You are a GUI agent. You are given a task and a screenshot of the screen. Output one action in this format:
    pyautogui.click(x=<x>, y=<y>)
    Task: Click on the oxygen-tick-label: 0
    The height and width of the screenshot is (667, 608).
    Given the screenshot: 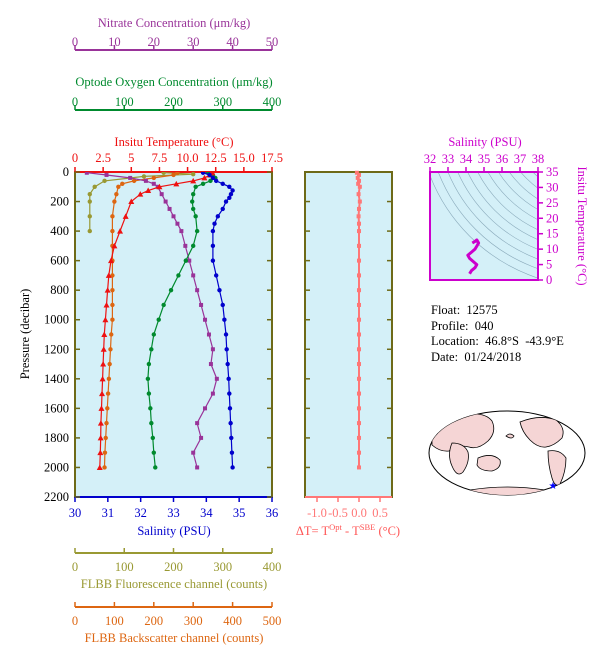 What is the action you would take?
    pyautogui.click(x=75, y=102)
    